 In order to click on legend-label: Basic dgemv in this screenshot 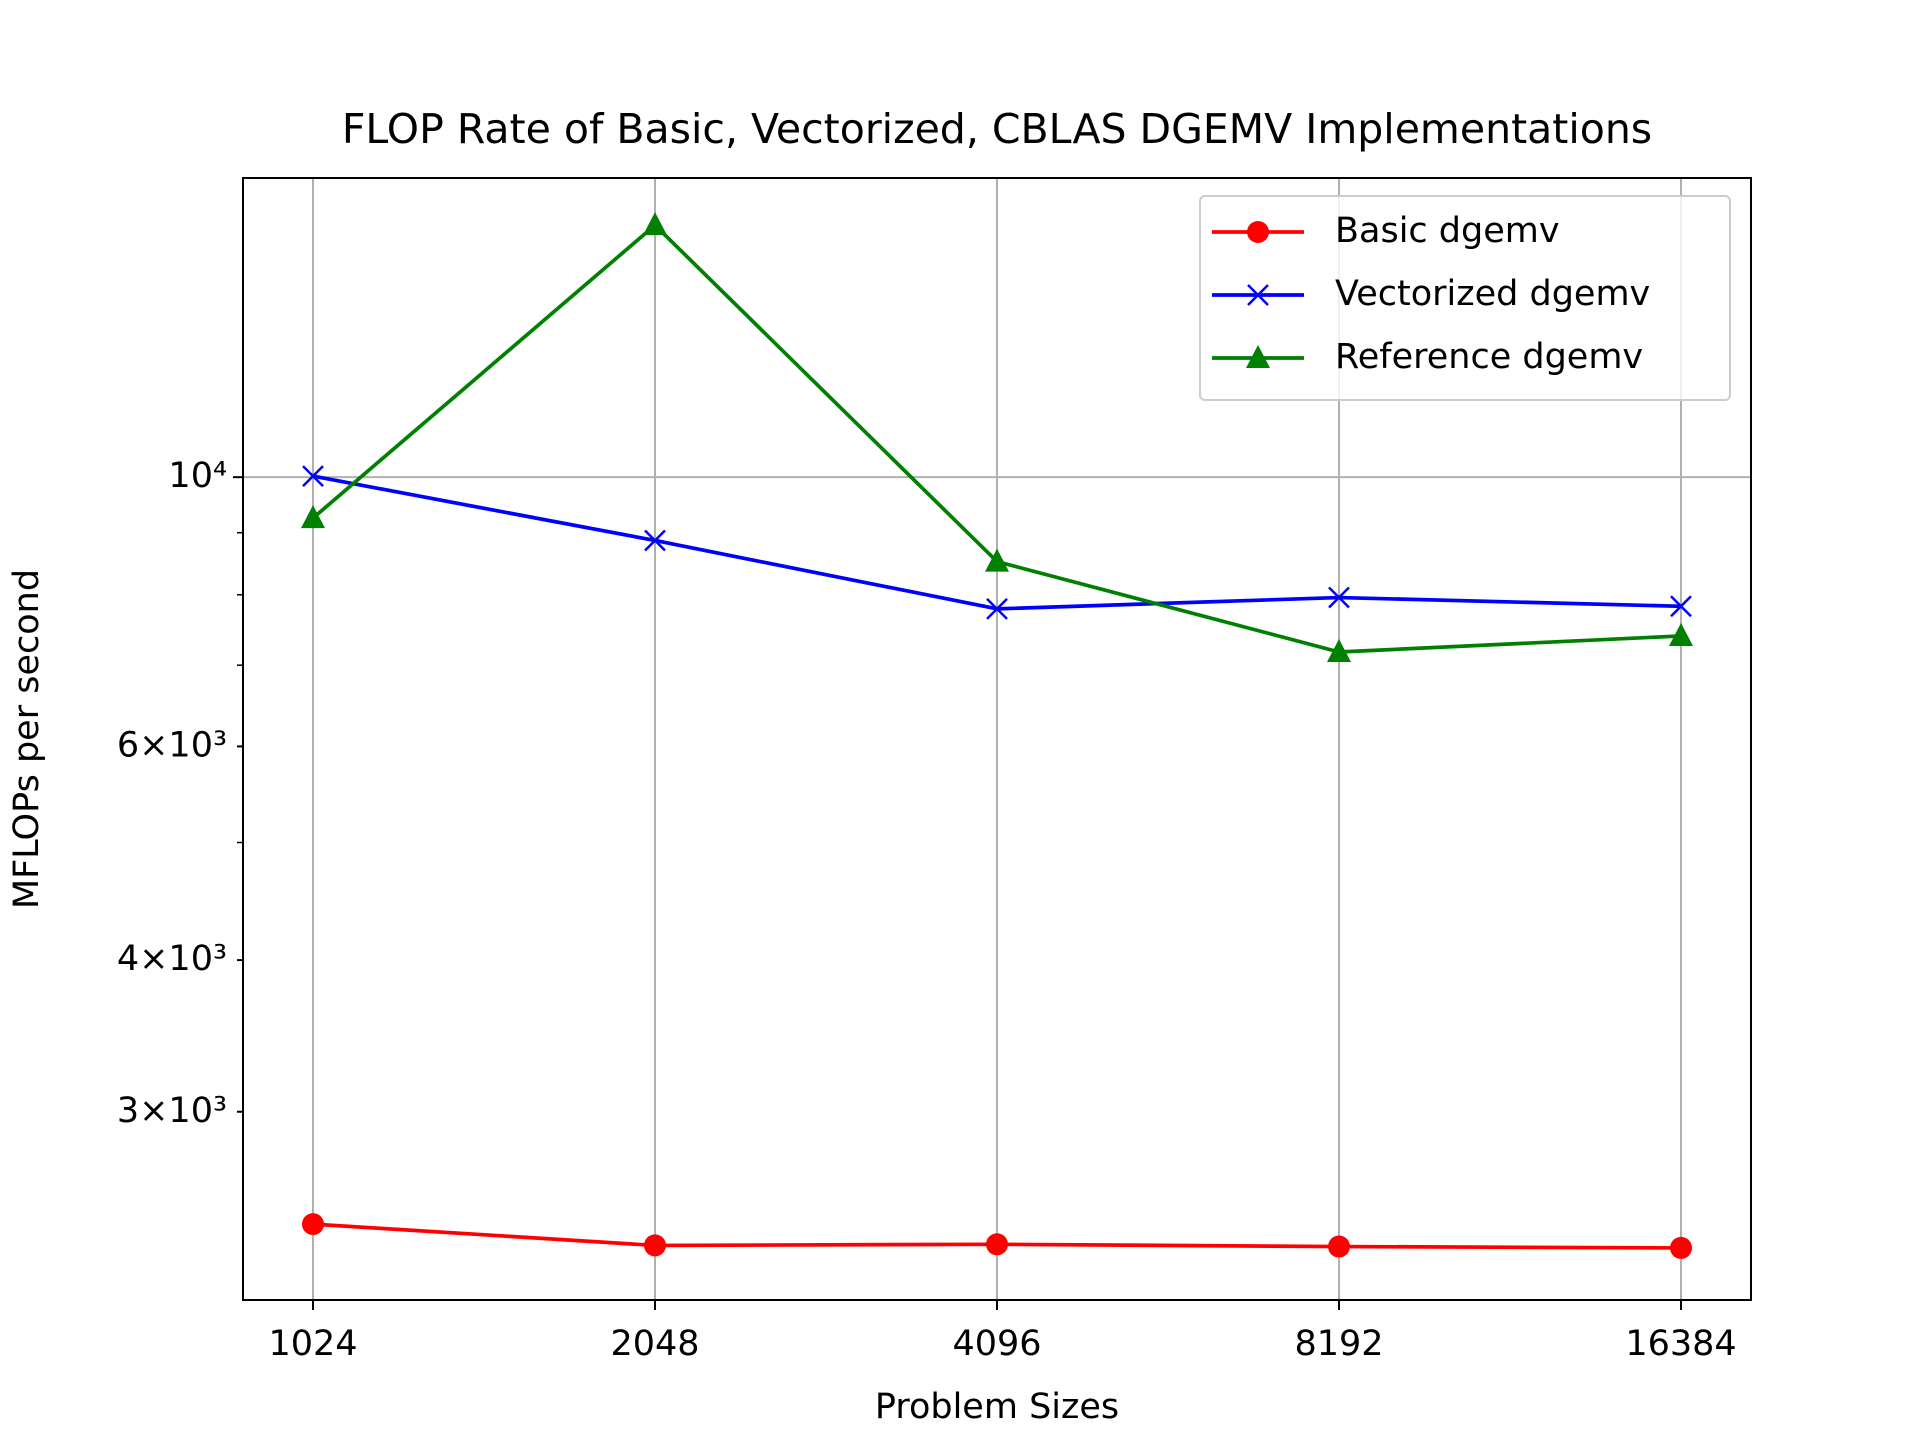, I will do `click(1447, 231)`.